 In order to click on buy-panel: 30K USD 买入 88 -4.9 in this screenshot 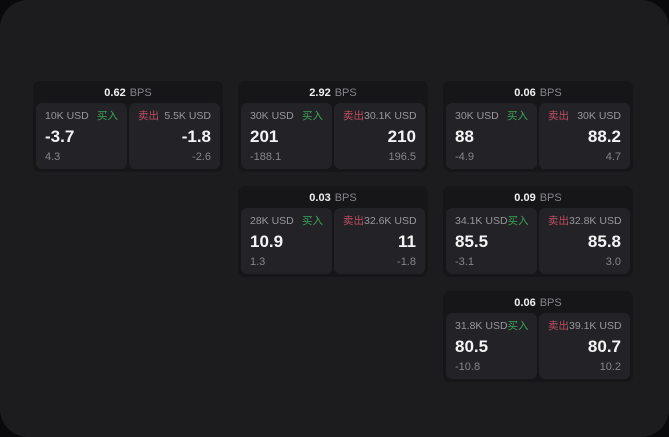, I will do `click(491, 136)`.